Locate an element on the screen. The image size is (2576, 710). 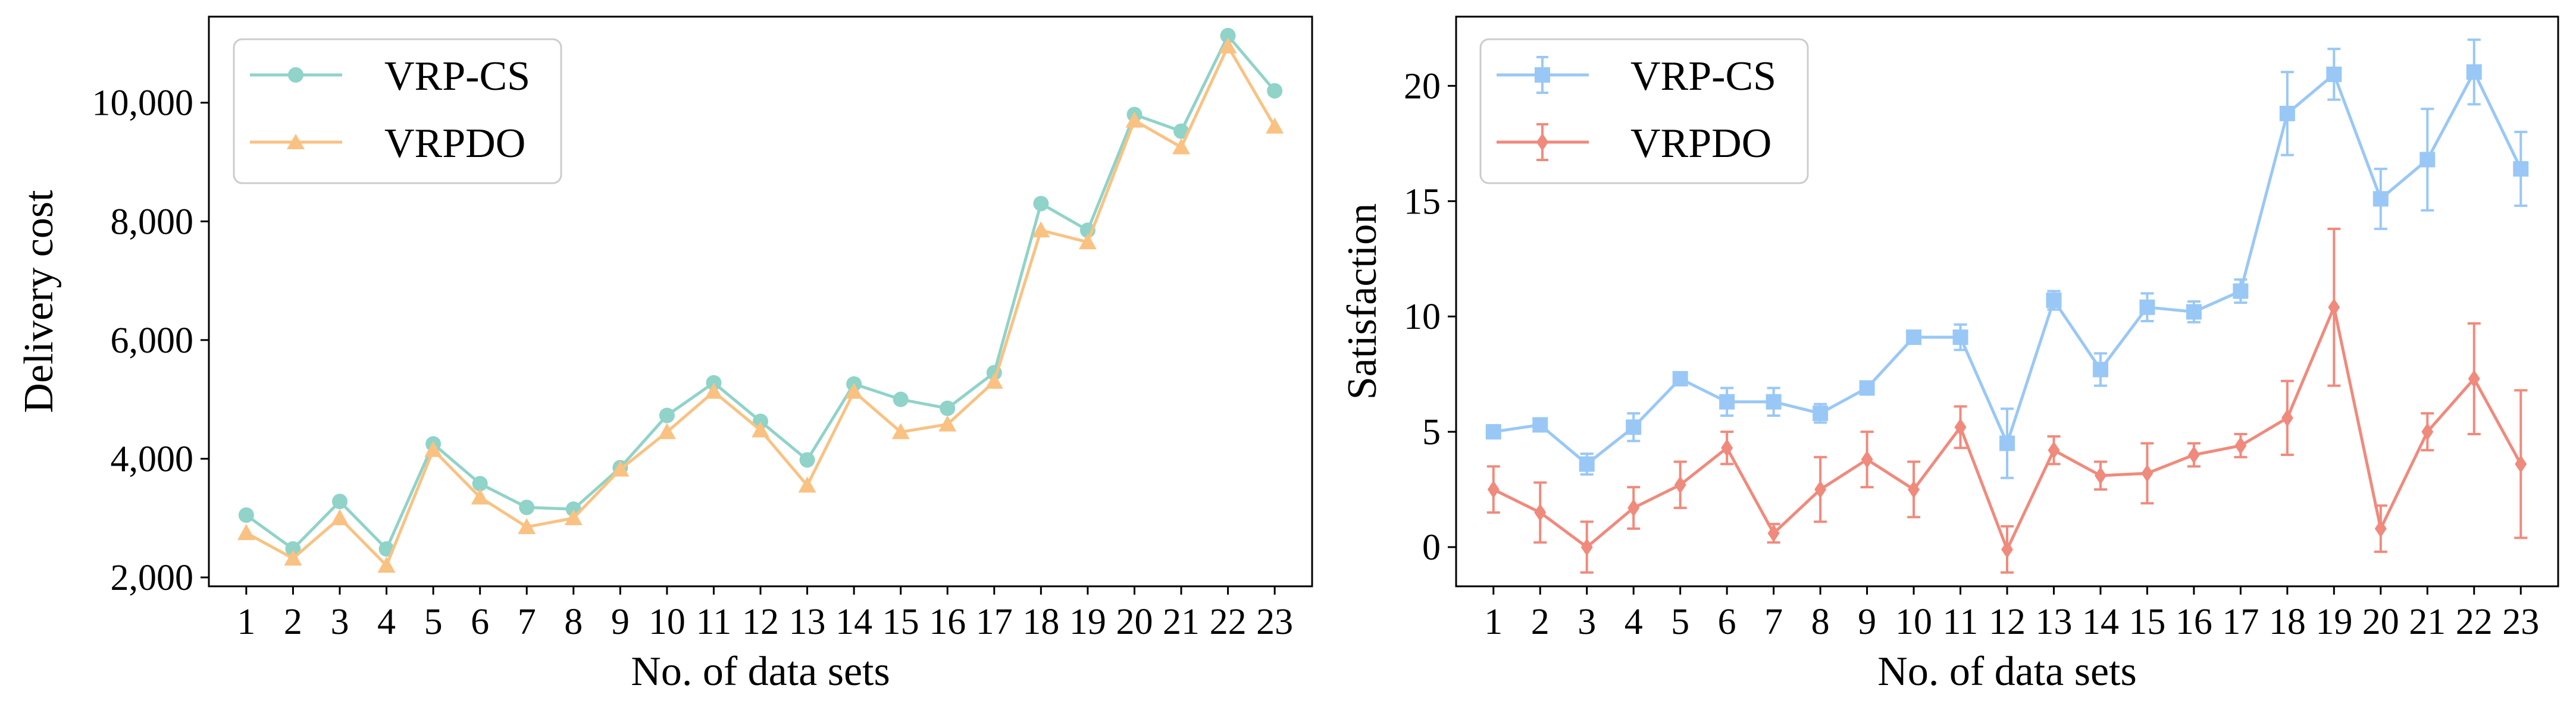
x-tick-label: 1 is located at coordinates (1493, 622).